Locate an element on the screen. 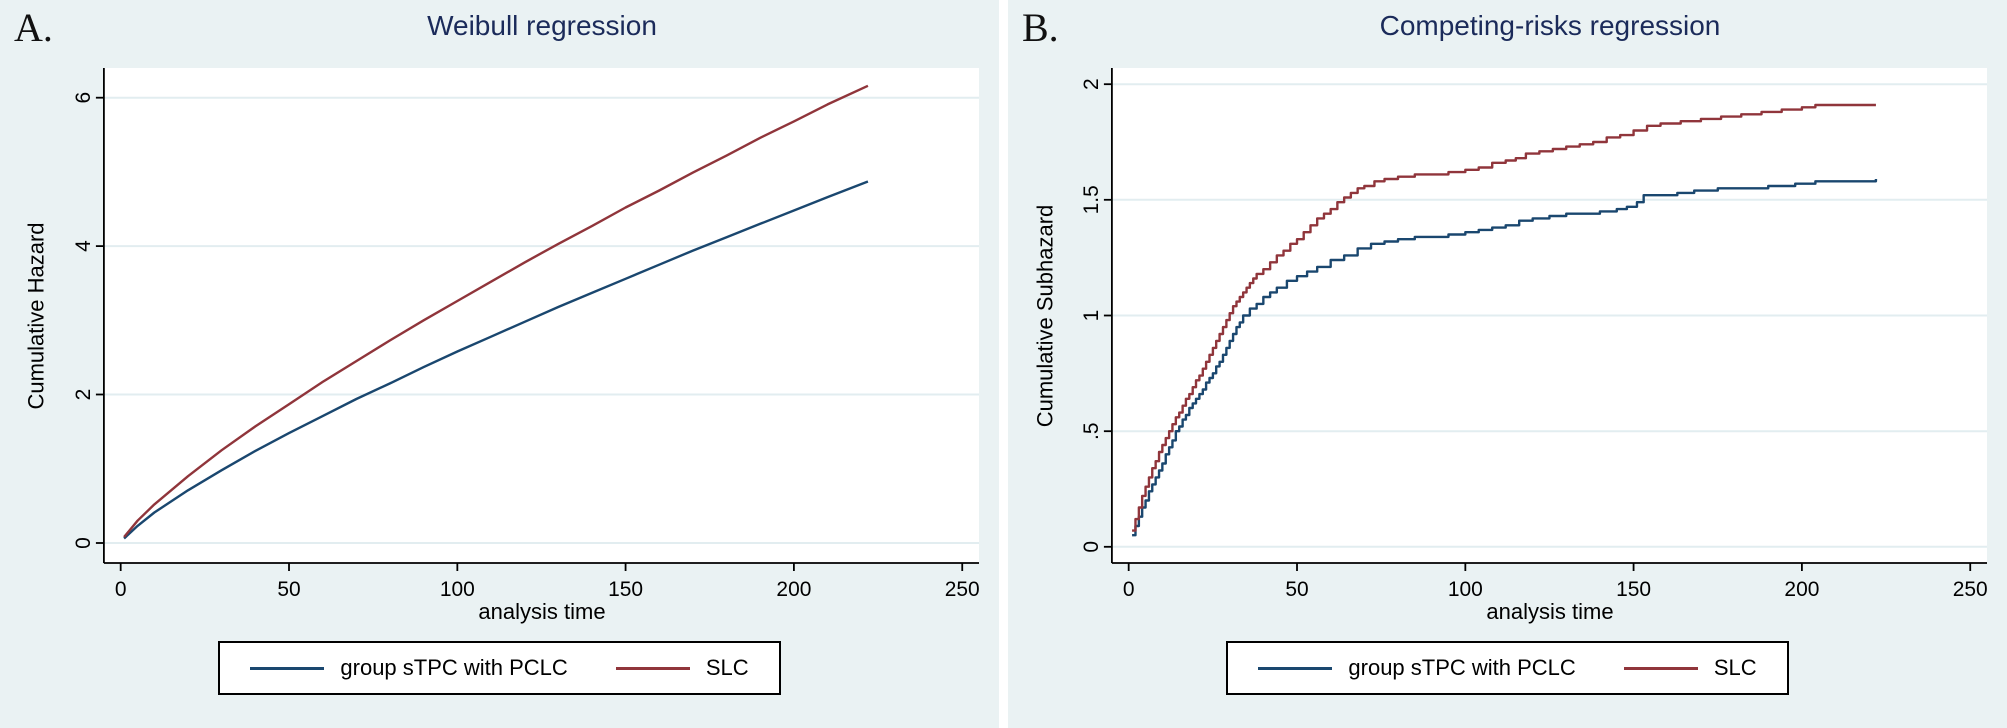 This screenshot has width=2007, height=728. y-axis-label: Cumulative Subhazard is located at coordinates (1045, 315).